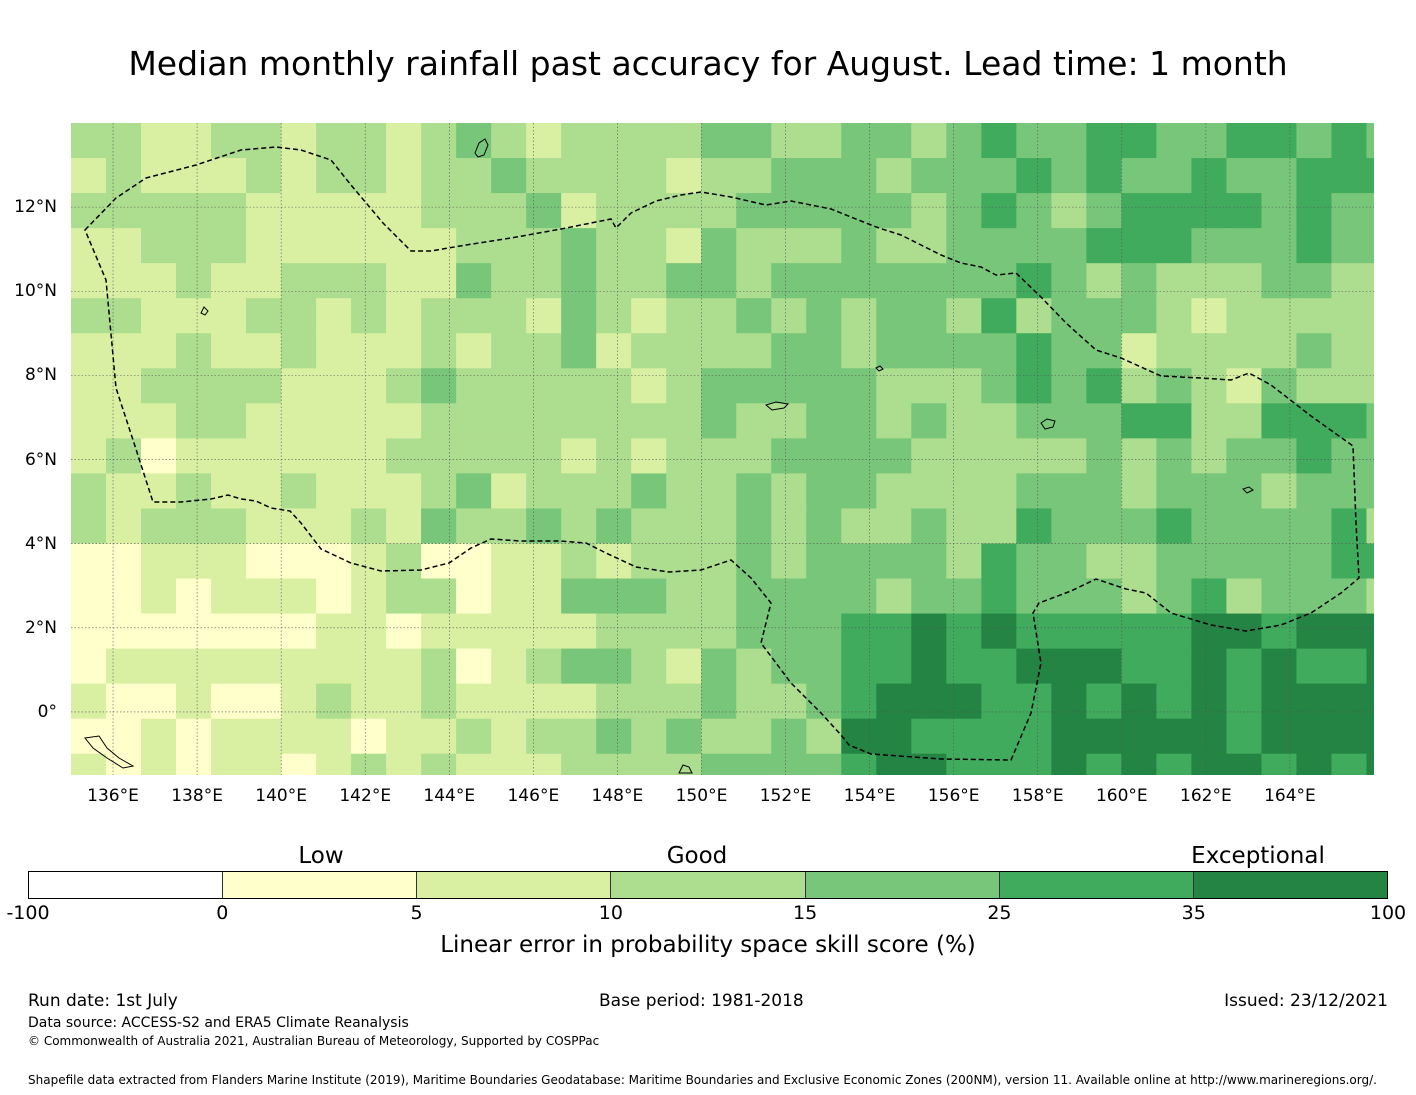 The width and height of the screenshot is (1416, 1095). Describe the element at coordinates (533, 796) in the screenshot. I see `lon-tick-label: 146°E` at that location.